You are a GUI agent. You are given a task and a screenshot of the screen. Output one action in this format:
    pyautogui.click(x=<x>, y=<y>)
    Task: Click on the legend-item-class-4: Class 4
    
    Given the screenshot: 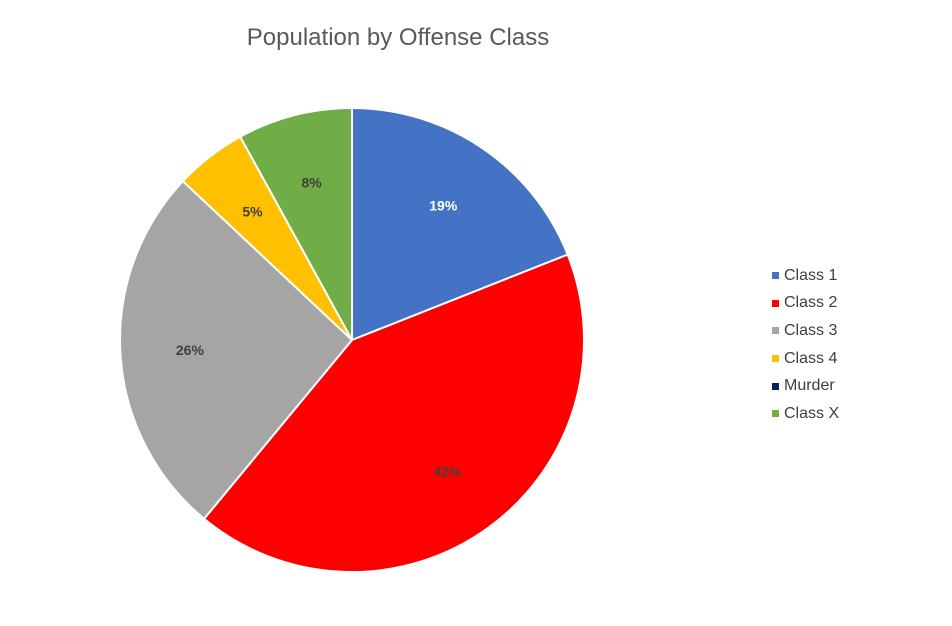 What is the action you would take?
    pyautogui.click(x=805, y=359)
    